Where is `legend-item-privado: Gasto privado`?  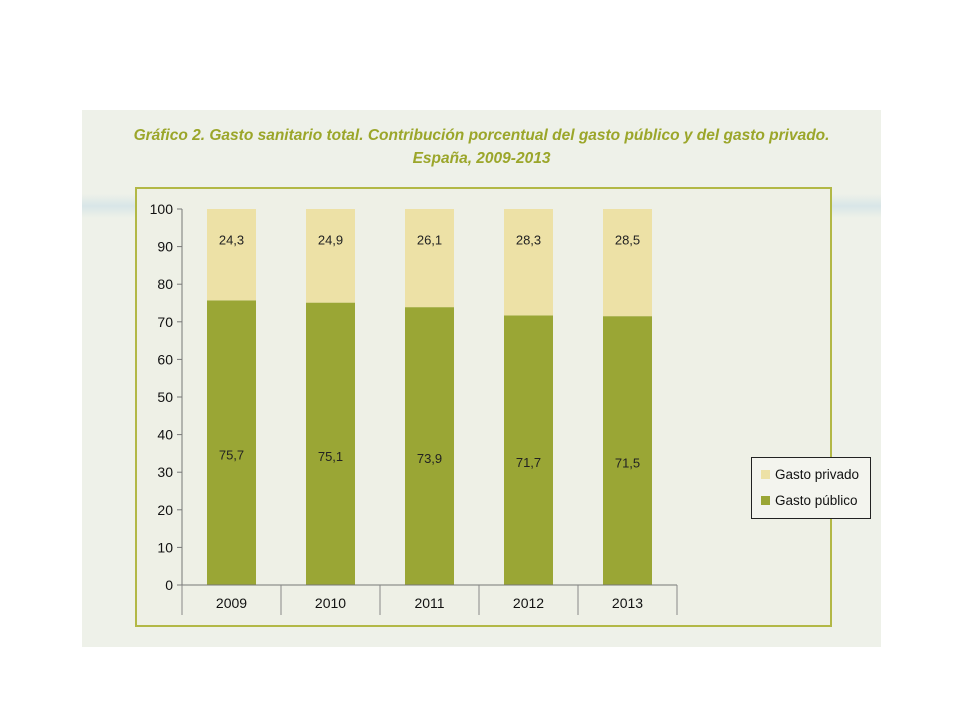
legend-item-privado: Gasto privado is located at coordinates (810, 474).